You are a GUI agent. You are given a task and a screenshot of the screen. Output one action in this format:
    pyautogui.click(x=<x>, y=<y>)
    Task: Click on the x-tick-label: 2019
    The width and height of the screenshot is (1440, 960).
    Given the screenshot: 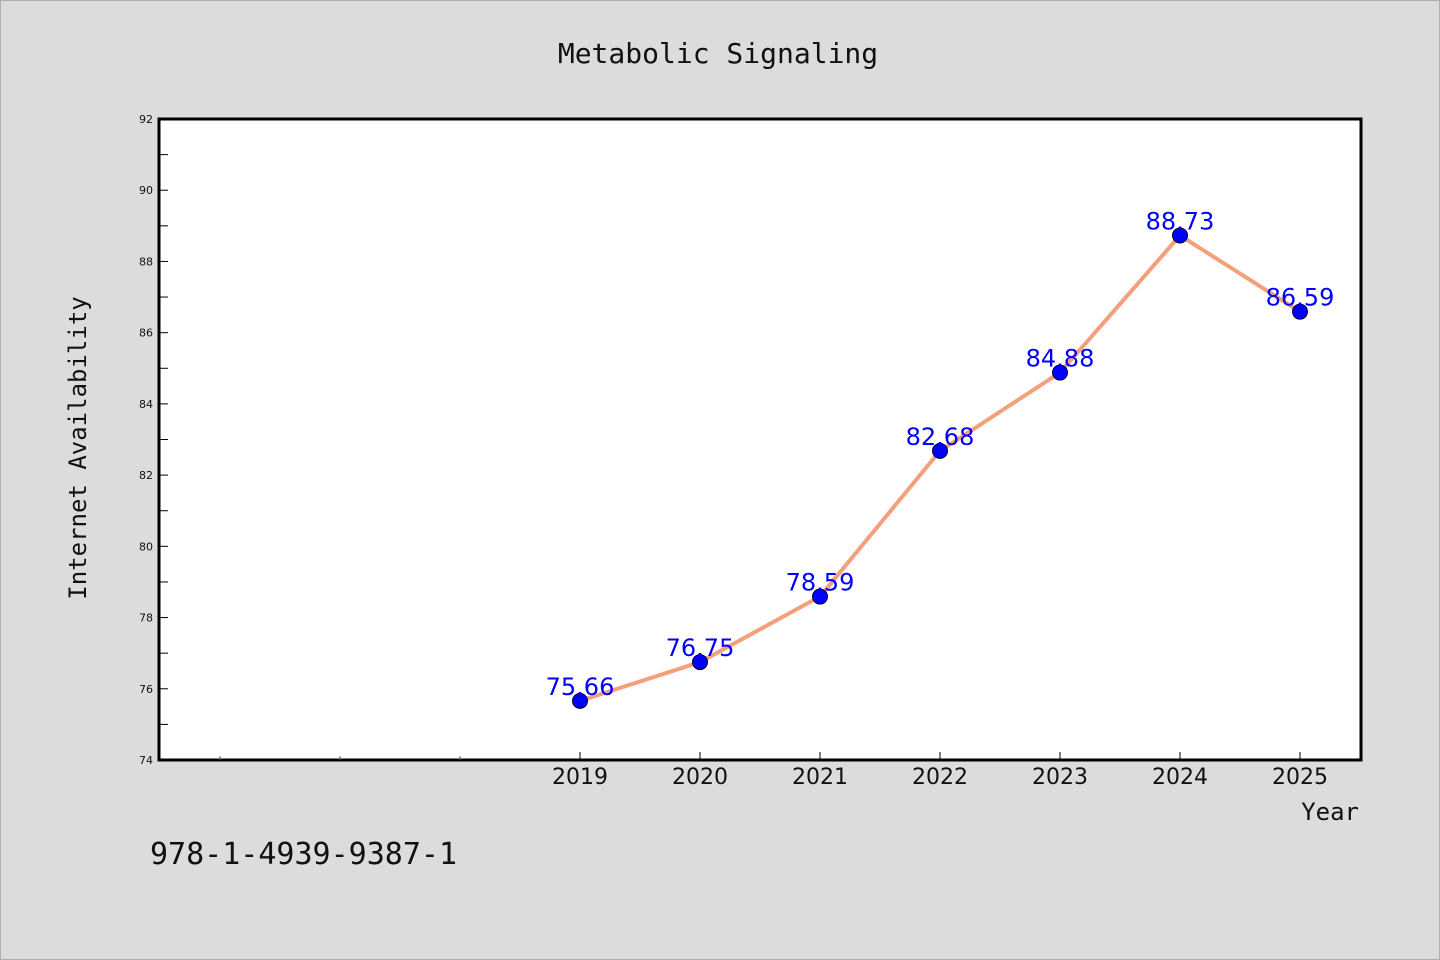 What is the action you would take?
    pyautogui.click(x=580, y=777)
    